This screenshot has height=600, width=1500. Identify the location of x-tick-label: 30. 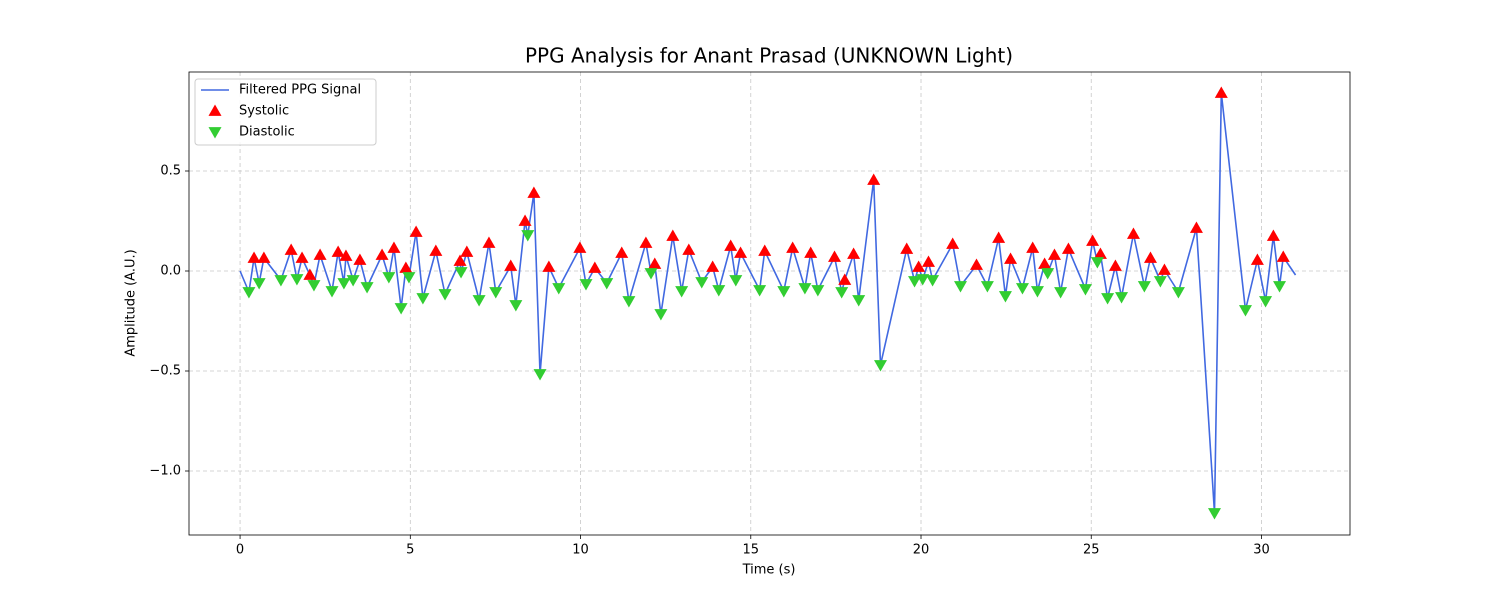
(1261, 550).